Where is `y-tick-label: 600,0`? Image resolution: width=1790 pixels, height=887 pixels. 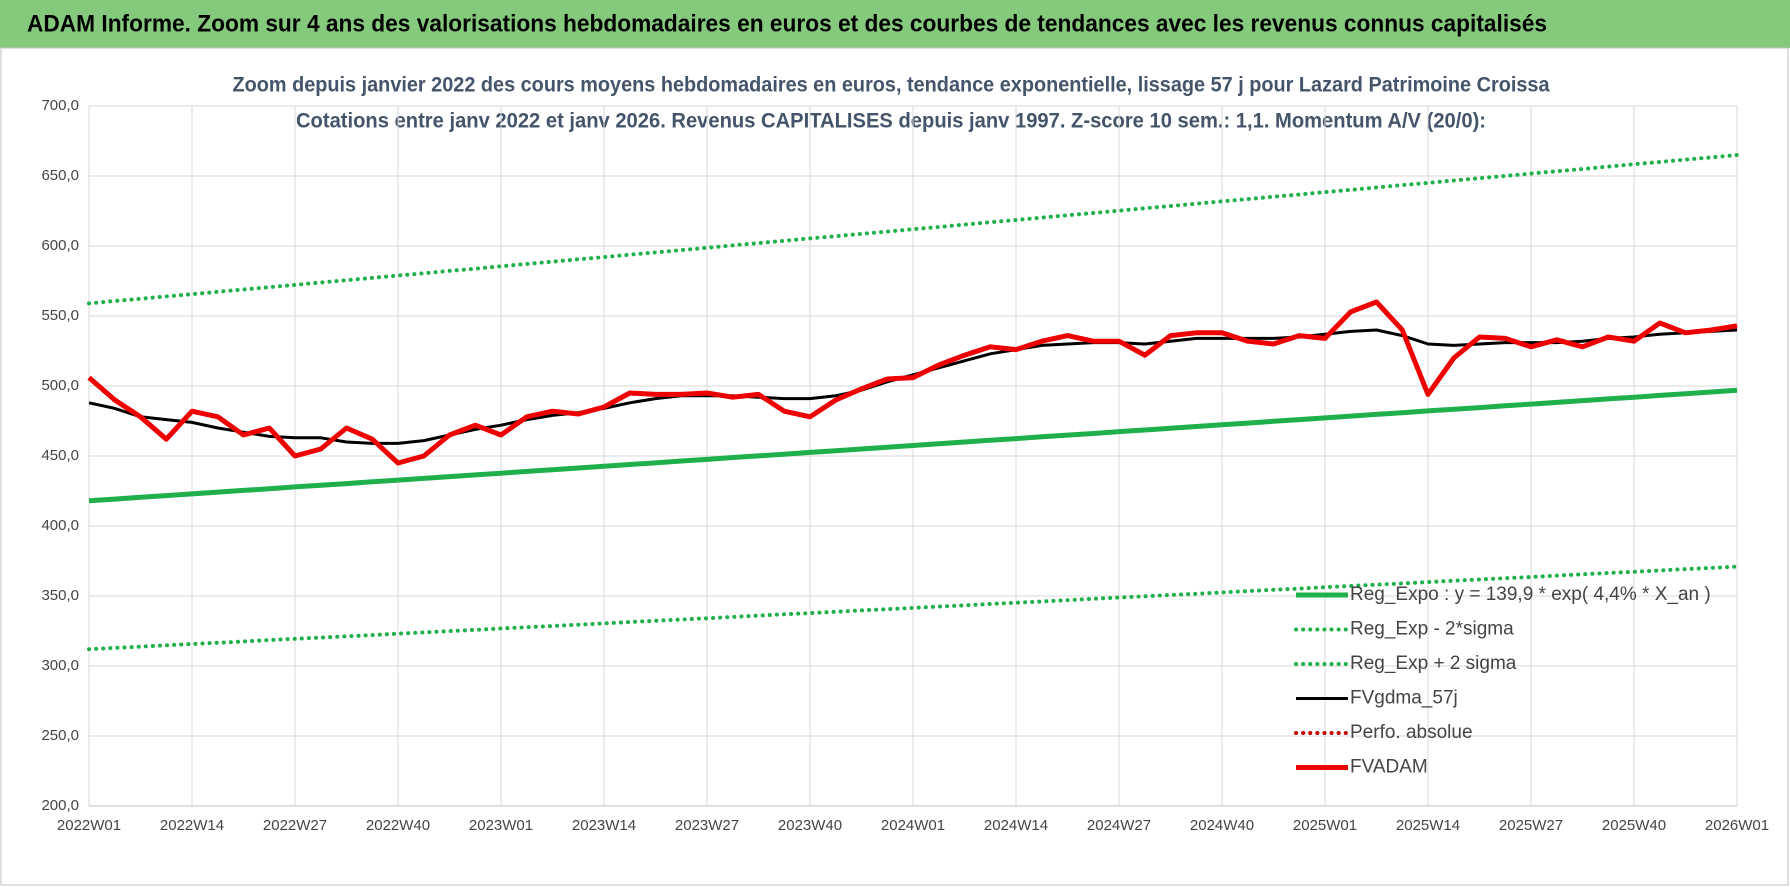 y-tick-label: 600,0 is located at coordinates (60, 245).